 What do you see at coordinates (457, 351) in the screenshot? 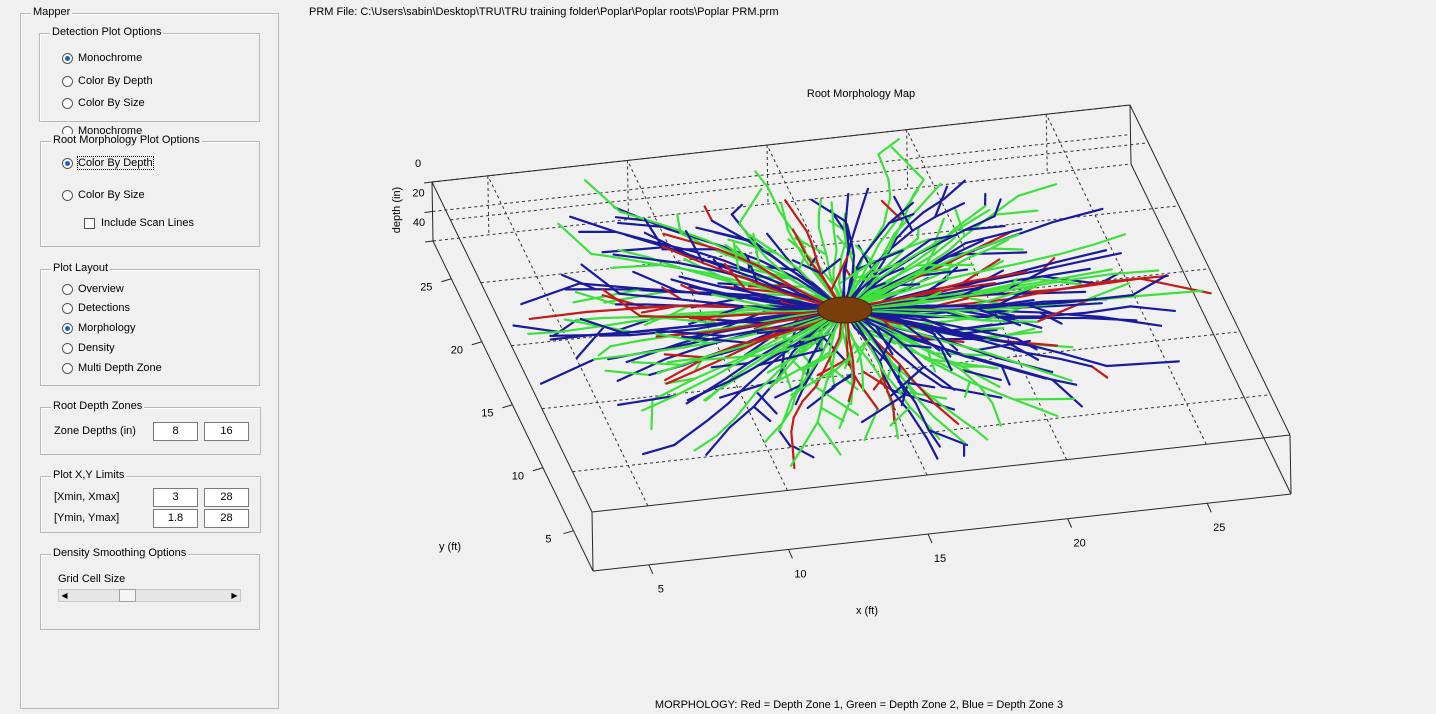
I see `y-tick-label: 20` at bounding box center [457, 351].